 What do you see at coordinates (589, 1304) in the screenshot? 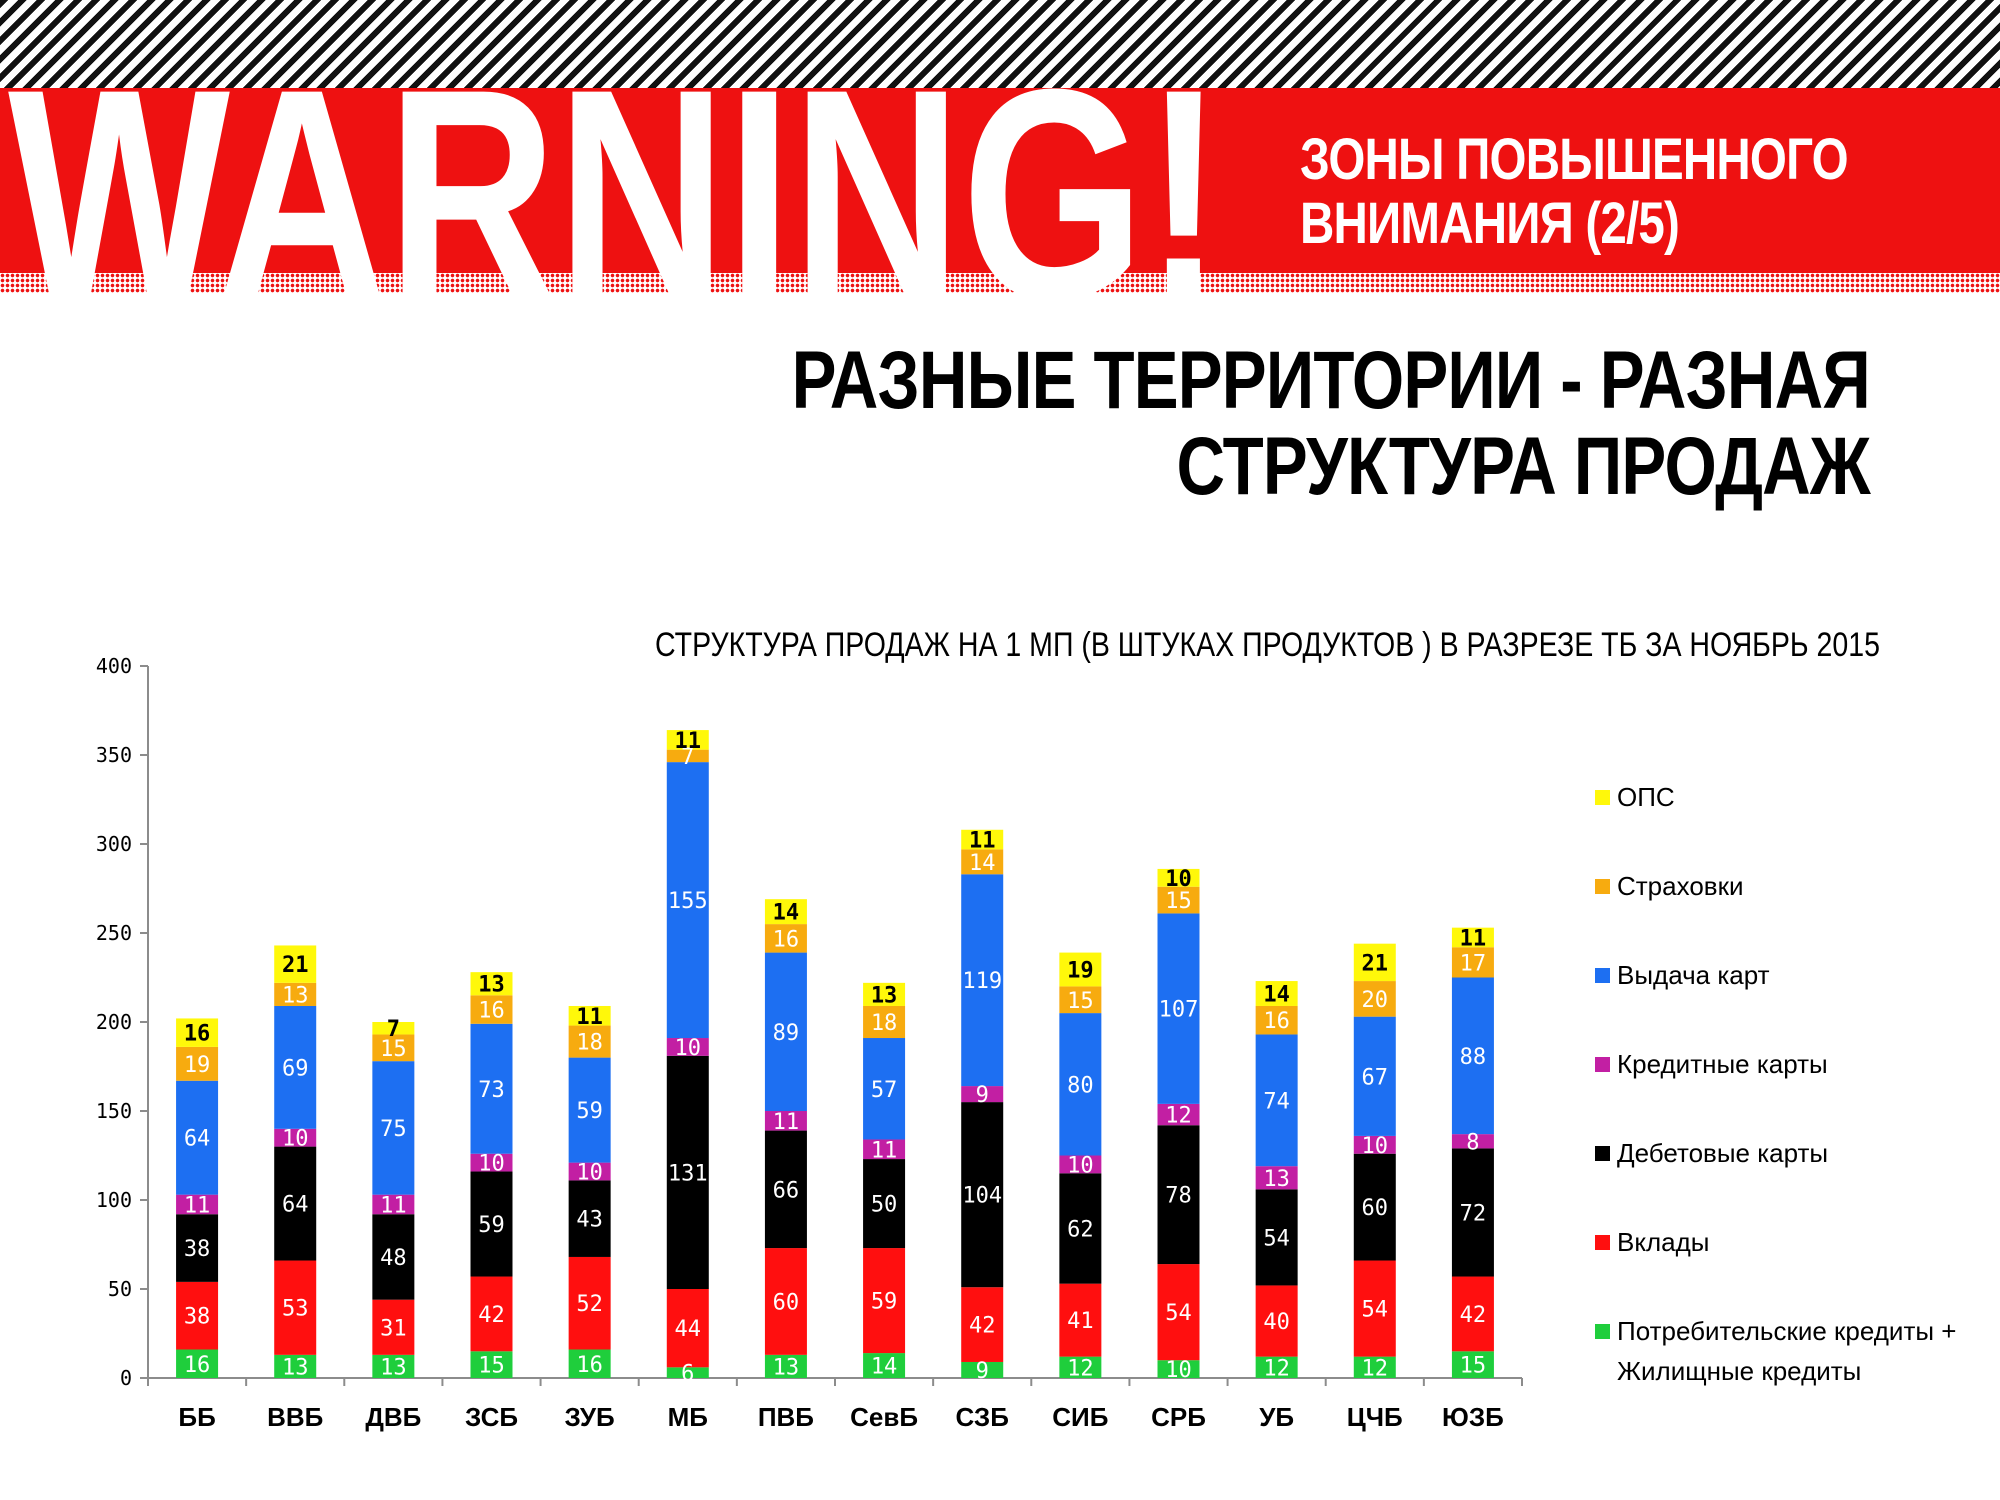
I see `data-label: 52` at bounding box center [589, 1304].